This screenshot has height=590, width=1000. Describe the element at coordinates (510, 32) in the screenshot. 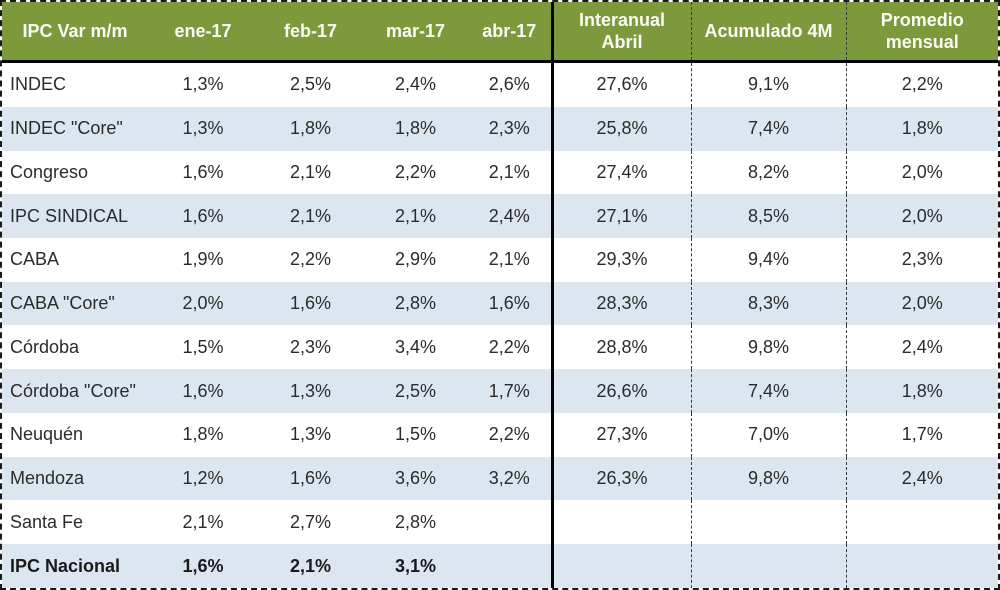

I see `column-header: abr-17` at that location.